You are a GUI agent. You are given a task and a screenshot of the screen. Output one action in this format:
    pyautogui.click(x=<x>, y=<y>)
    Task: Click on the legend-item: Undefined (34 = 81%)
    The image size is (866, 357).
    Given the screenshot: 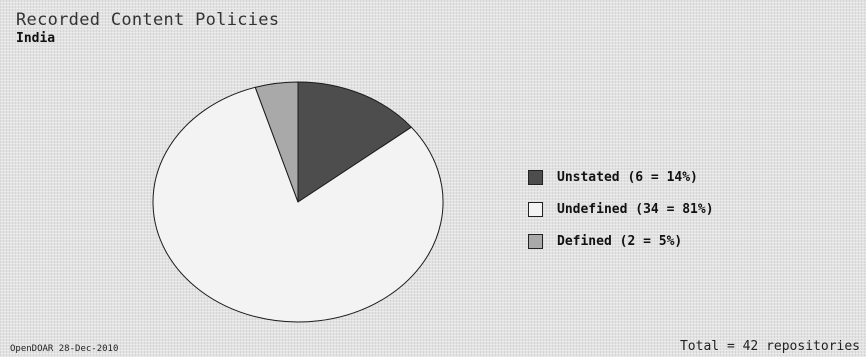 What is the action you would take?
    pyautogui.click(x=621, y=209)
    